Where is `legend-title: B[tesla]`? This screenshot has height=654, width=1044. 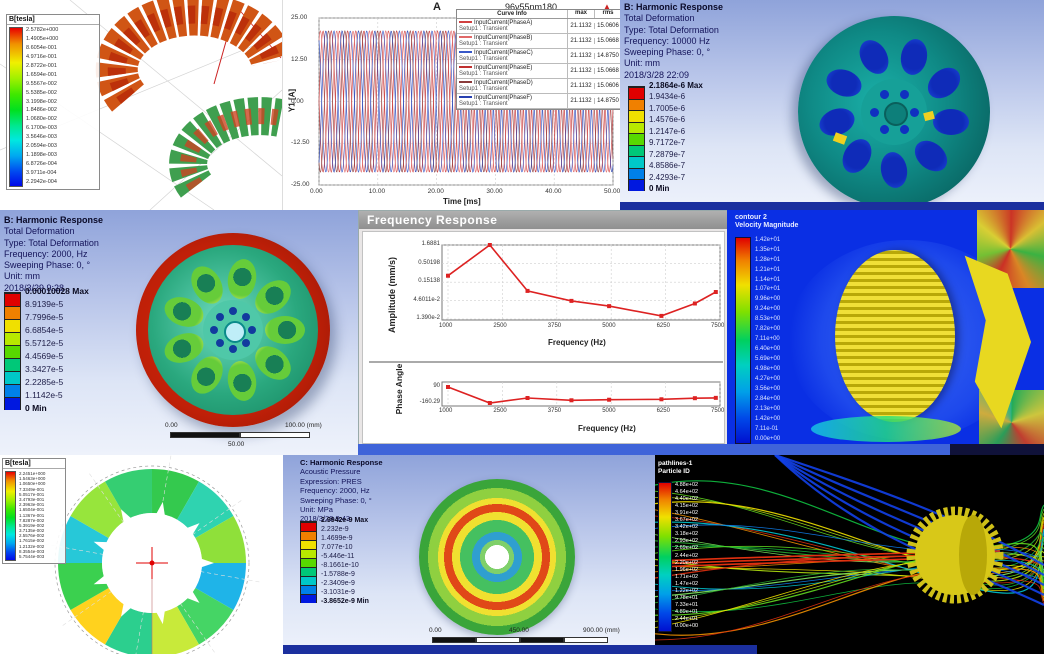 legend-title: B[tesla] is located at coordinates (53, 20).